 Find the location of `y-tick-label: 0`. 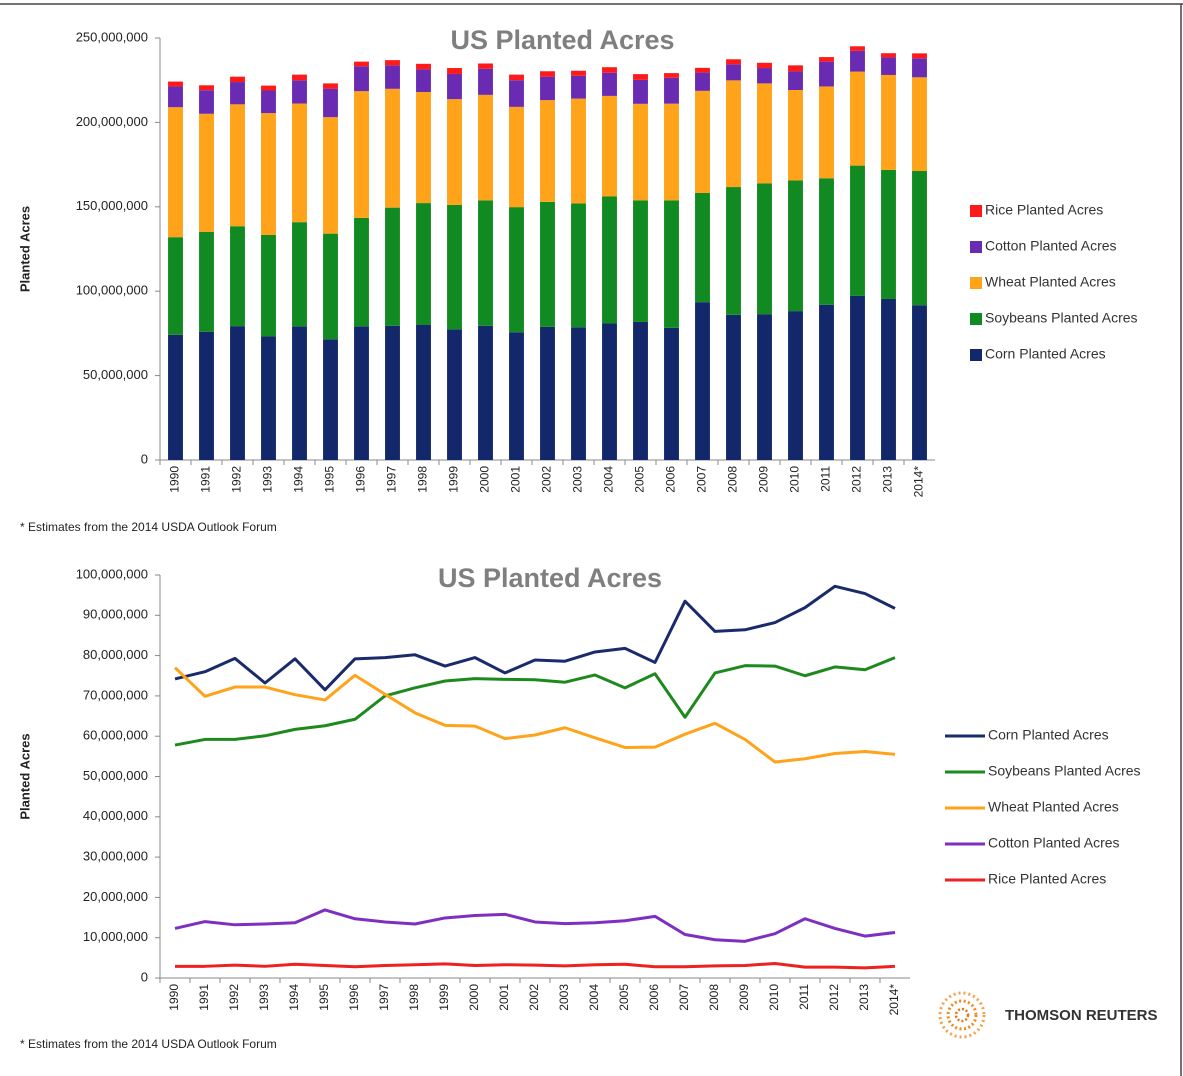

y-tick-label: 0 is located at coordinates (144, 976).